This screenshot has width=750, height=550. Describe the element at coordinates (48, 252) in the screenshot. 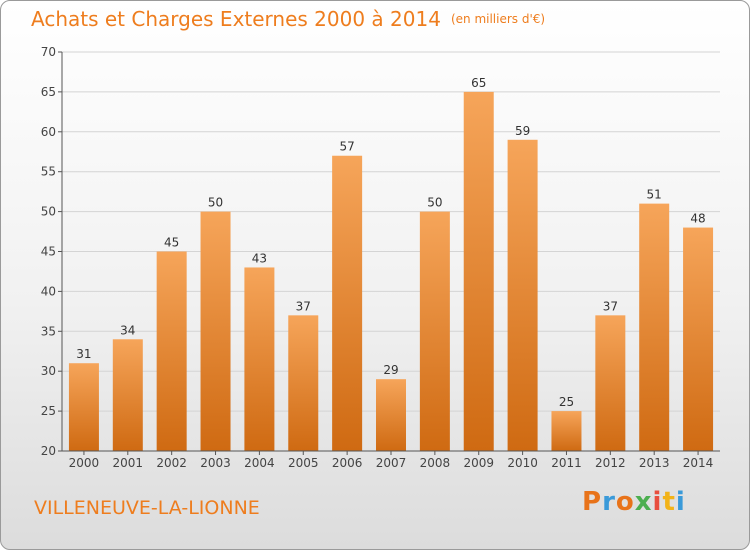

I see `y-tick-label: 45` at that location.